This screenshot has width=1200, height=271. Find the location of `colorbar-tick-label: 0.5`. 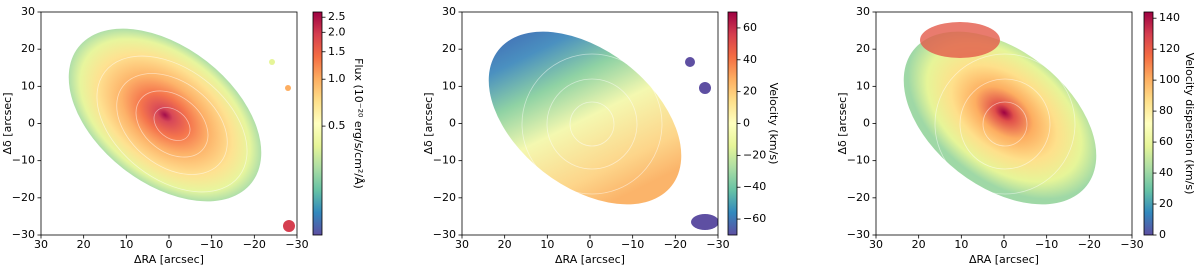

colorbar-tick-label: 0.5 is located at coordinates (337, 125).